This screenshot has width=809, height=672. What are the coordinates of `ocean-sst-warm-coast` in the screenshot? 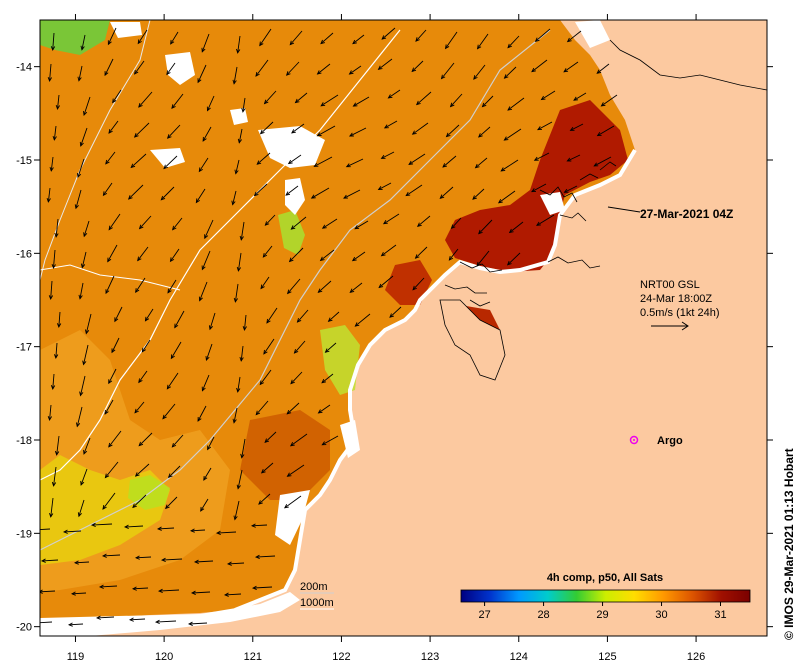 It's located at (285, 455).